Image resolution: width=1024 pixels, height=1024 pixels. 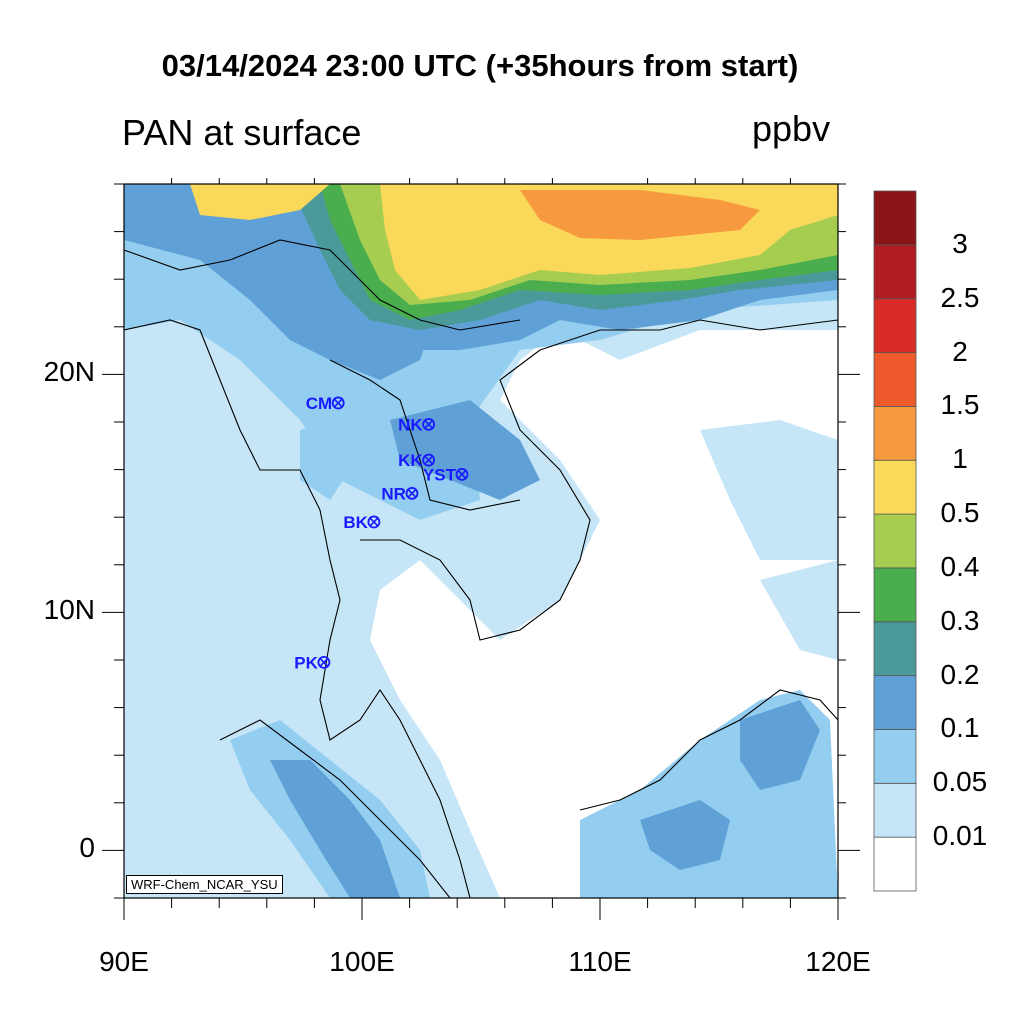 What do you see at coordinates (600, 961) in the screenshot?
I see `lon-tick-label: 110E` at bounding box center [600, 961].